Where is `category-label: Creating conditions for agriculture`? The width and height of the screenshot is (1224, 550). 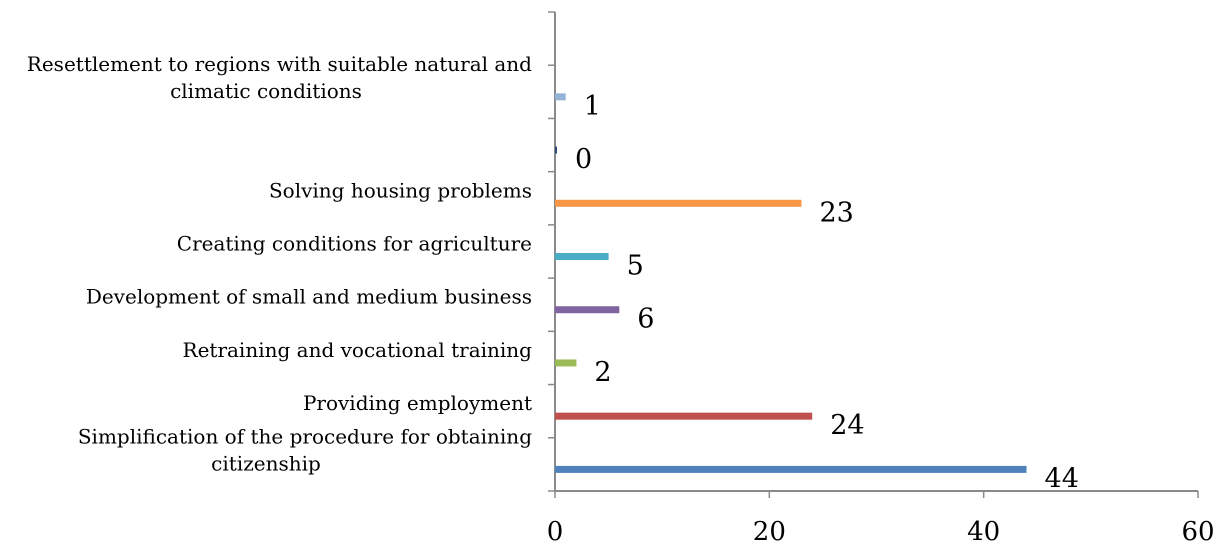
category-label: Creating conditions for agriculture is located at coordinates (354, 244).